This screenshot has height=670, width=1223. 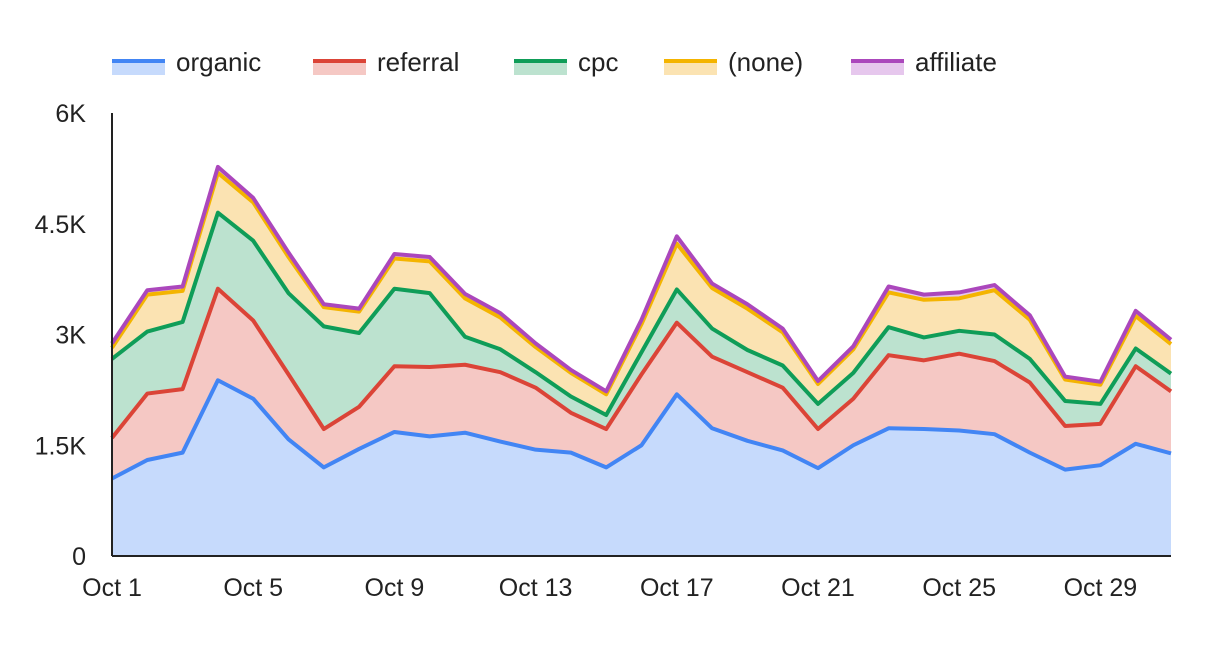 What do you see at coordinates (253, 588) in the screenshot?
I see `x-tick-label: Oct 5` at bounding box center [253, 588].